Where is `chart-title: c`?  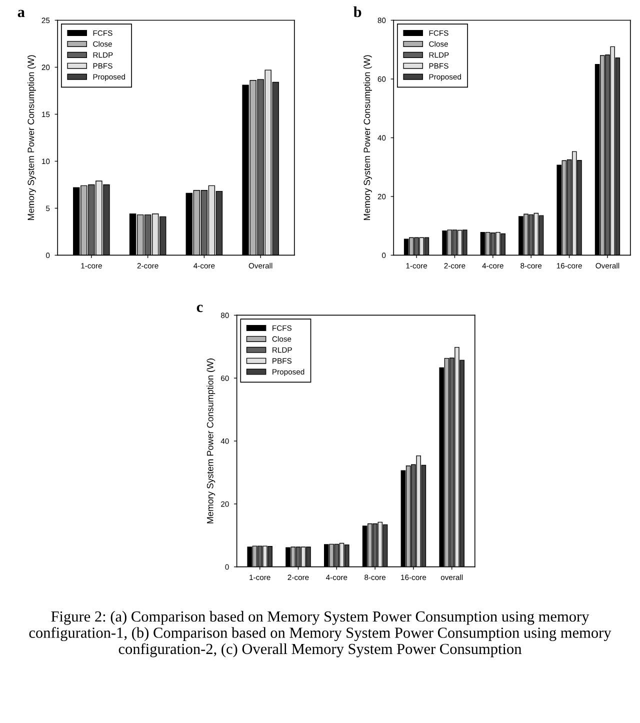
chart-title: c is located at coordinates (199, 308).